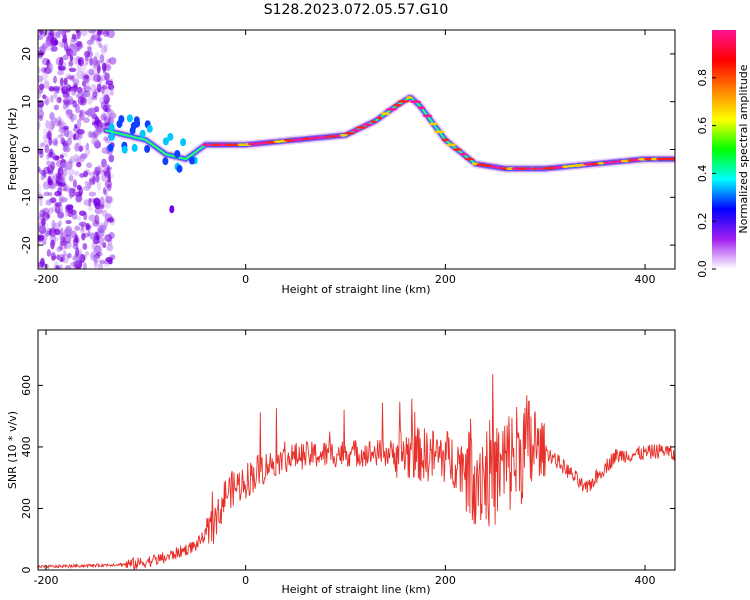 Image resolution: width=750 pixels, height=600 pixels. I want to click on colorbar-tick-label: 0.8, so click(702, 78).